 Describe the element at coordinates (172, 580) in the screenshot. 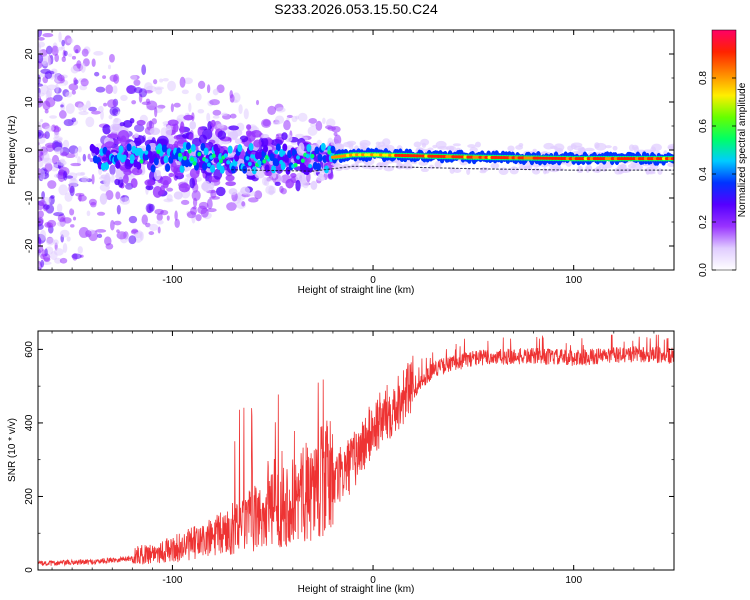

I see `snr-xtick-label: -100` at that location.